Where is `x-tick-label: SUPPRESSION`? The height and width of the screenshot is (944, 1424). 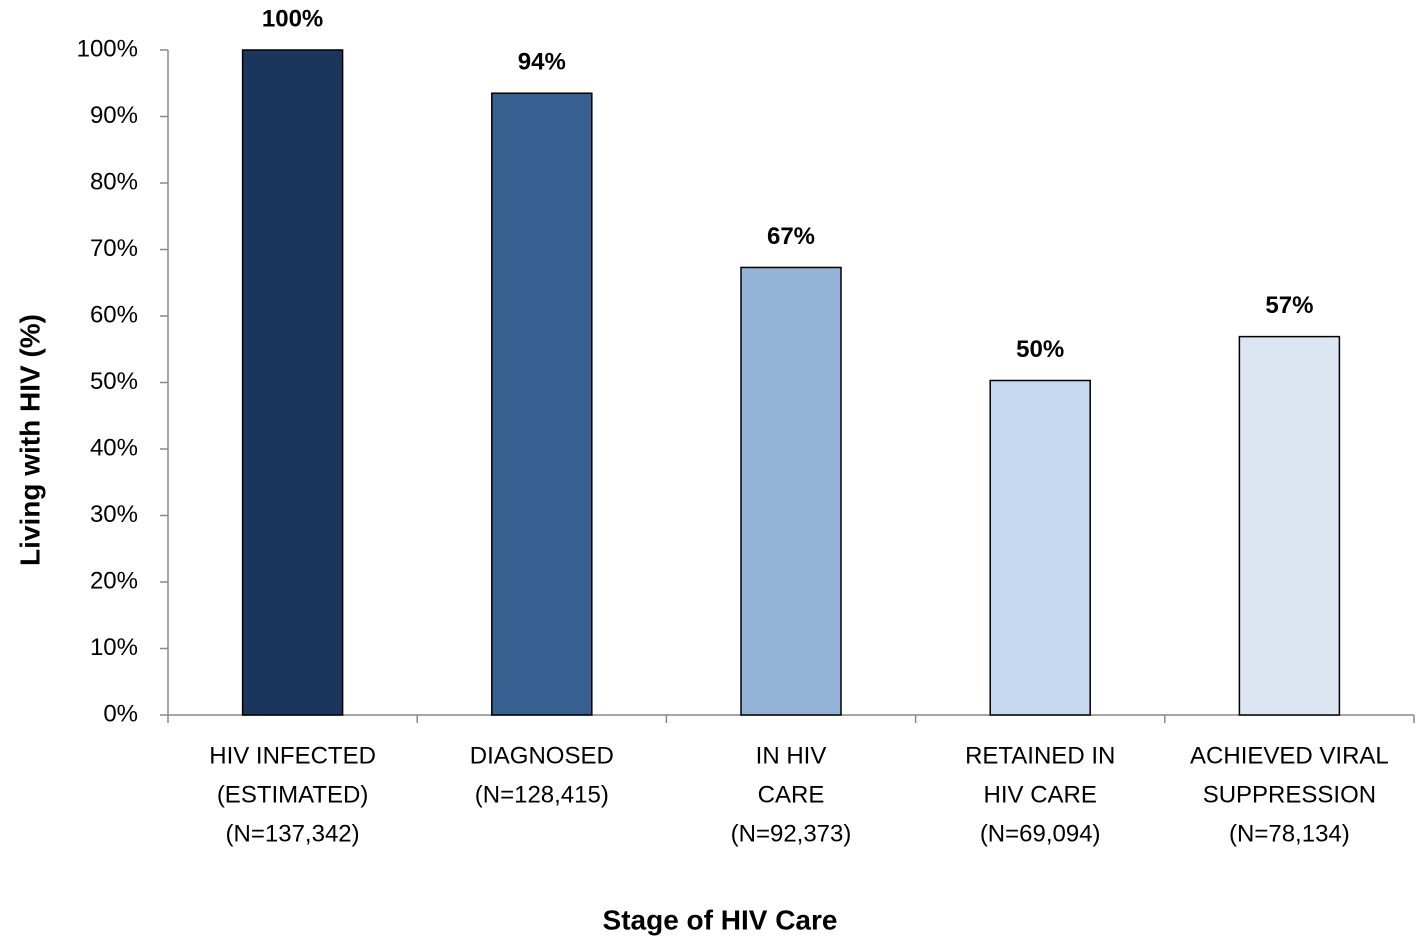
x-tick-label: SUPPRESSION is located at coordinates (1289, 794).